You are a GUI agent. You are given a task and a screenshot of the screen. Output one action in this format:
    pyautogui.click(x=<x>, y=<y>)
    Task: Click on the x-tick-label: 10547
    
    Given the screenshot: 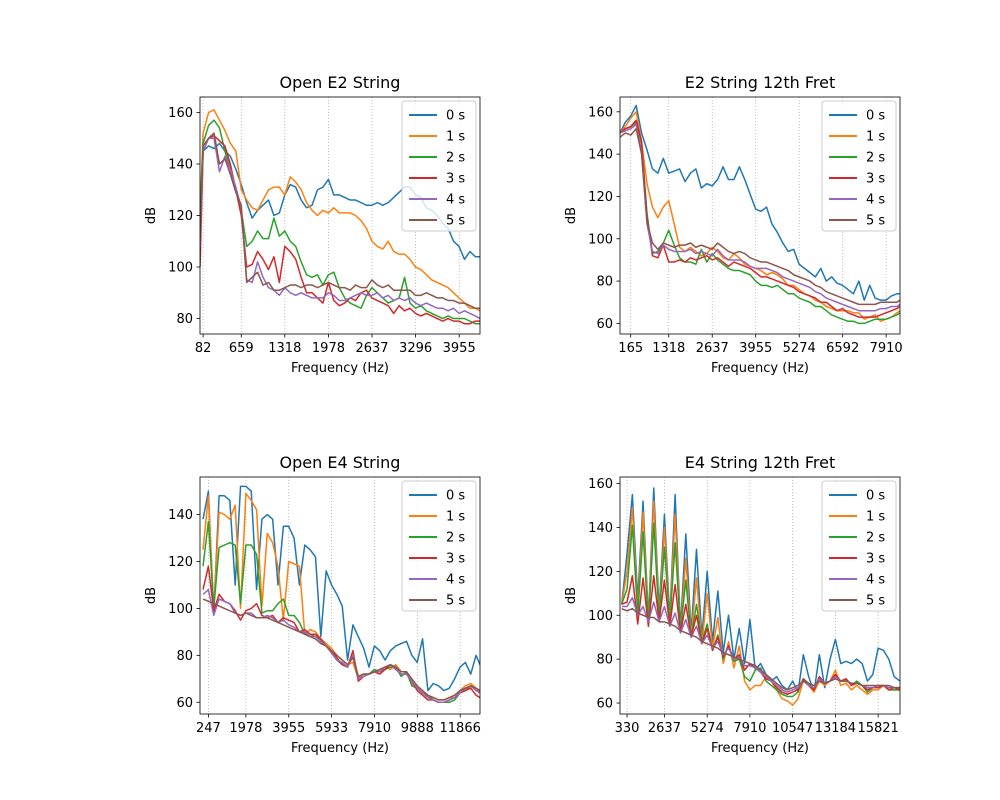 What is the action you would take?
    pyautogui.click(x=792, y=728)
    